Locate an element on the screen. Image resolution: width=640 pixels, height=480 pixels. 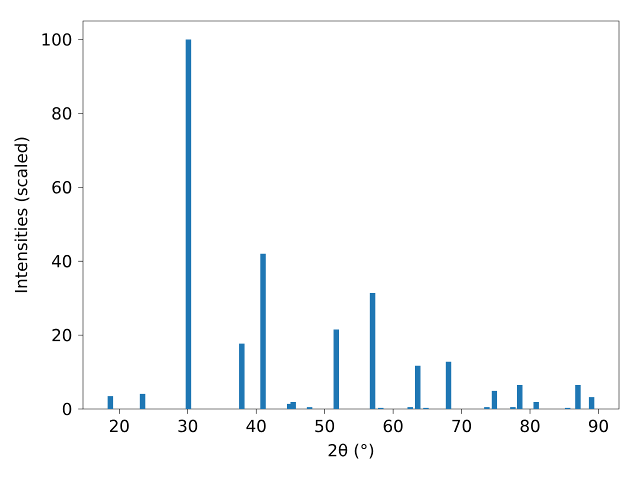
x-tick-label: 60 is located at coordinates (393, 426).